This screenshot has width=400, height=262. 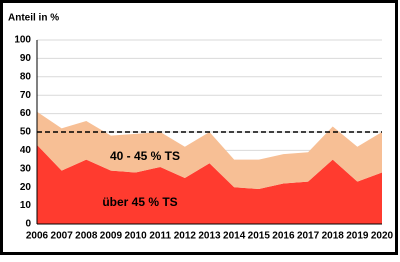 What do you see at coordinates (111, 236) in the screenshot?
I see `x-tick-label: 2009` at bounding box center [111, 236].